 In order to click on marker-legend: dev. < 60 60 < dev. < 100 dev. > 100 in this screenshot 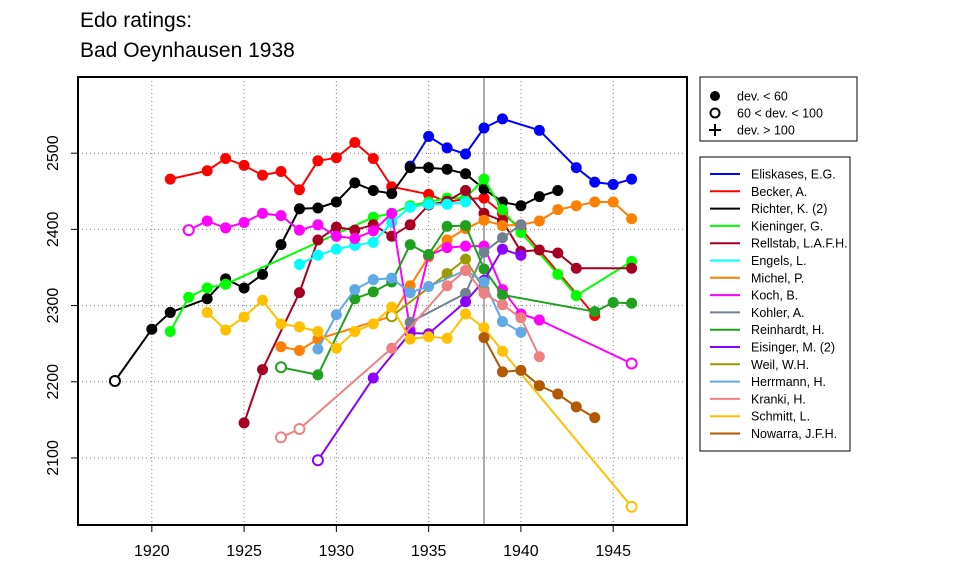, I will do `click(778, 109)`.